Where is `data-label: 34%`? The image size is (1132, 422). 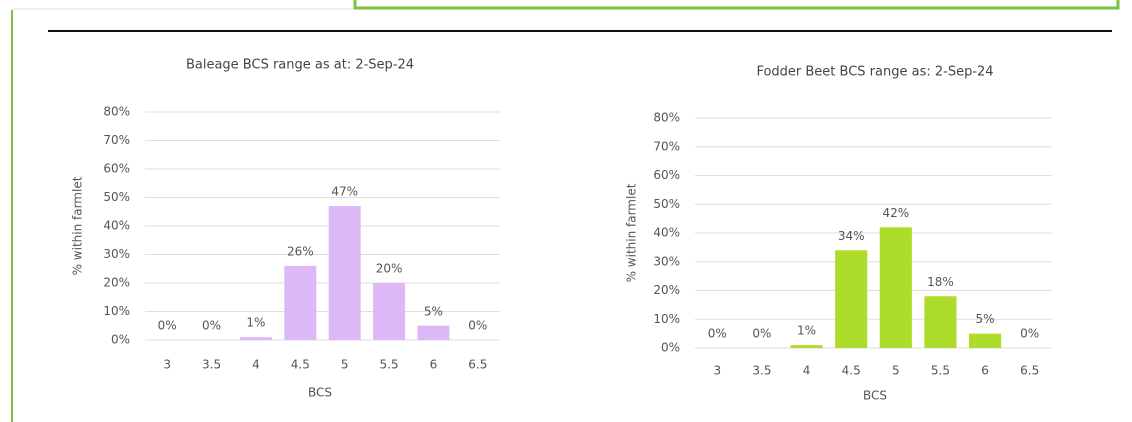
data-label: 34% is located at coordinates (851, 236).